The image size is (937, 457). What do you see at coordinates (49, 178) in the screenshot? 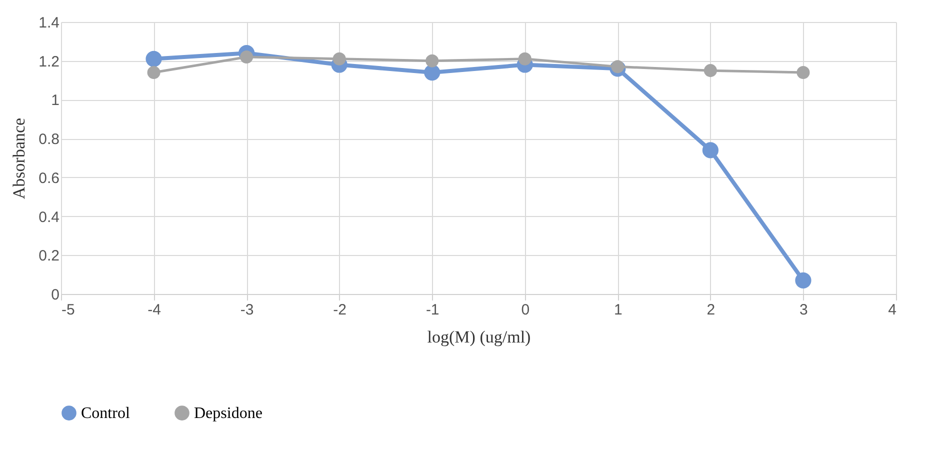
I see `y-tick-label: 0.6` at bounding box center [49, 178].